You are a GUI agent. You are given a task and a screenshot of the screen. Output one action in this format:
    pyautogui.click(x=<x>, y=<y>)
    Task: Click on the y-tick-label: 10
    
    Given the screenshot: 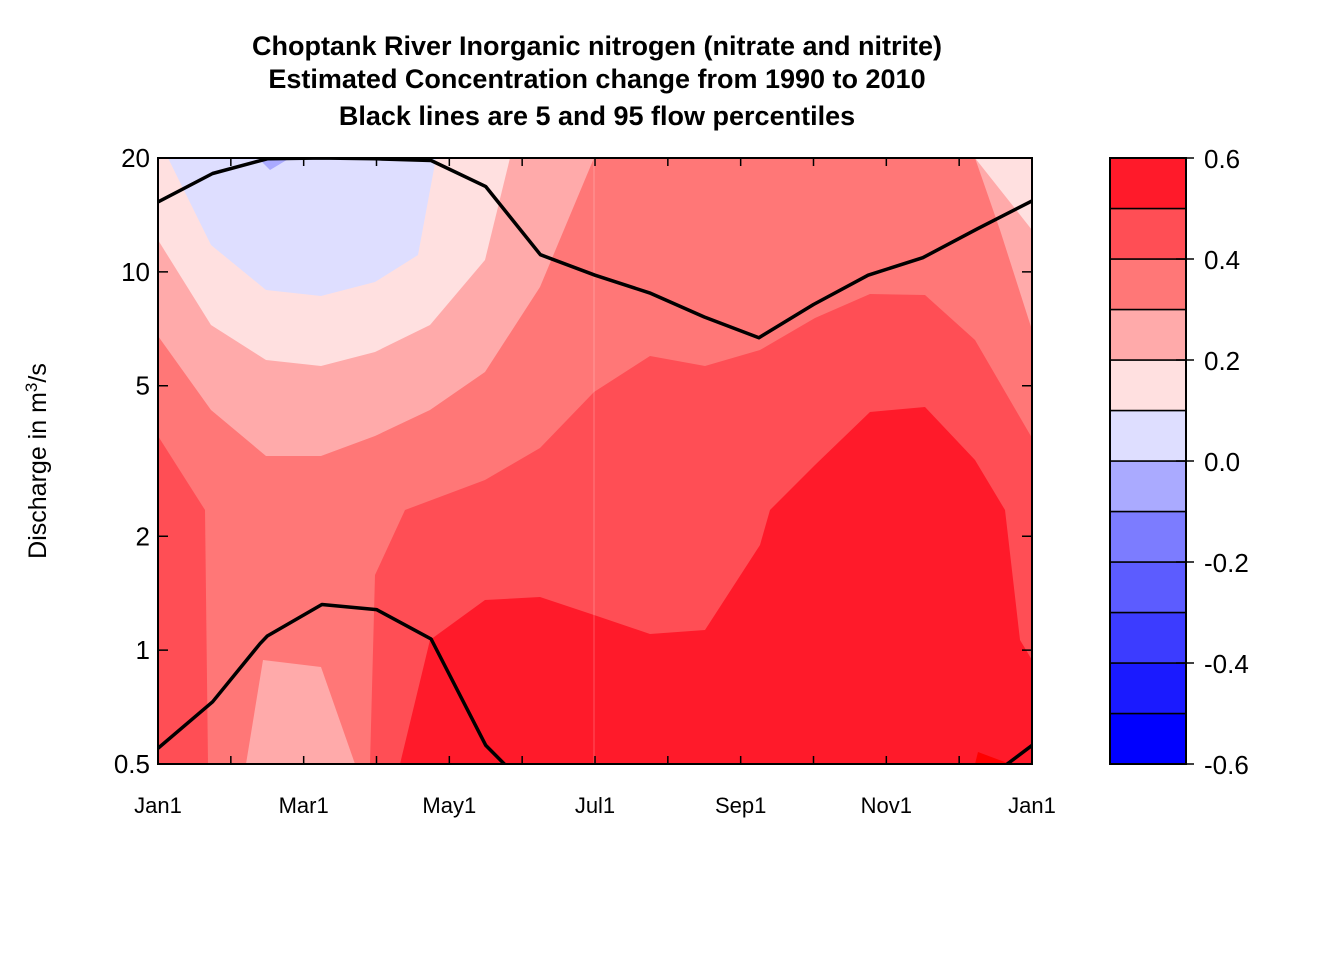 What is the action you would take?
    pyautogui.click(x=135, y=272)
    